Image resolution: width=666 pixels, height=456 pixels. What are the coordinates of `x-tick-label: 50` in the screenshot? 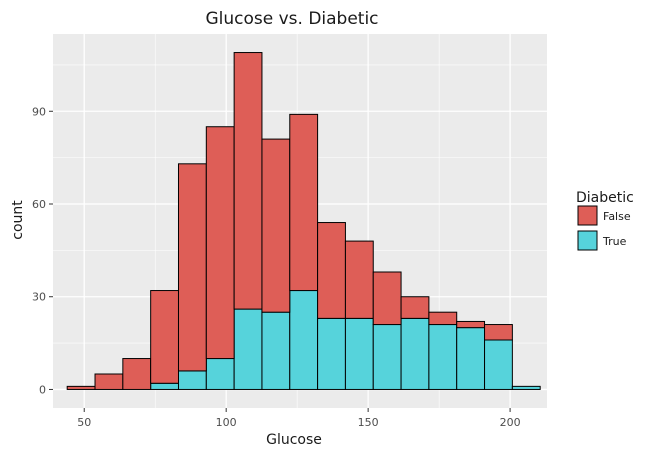 It's located at (84, 422).